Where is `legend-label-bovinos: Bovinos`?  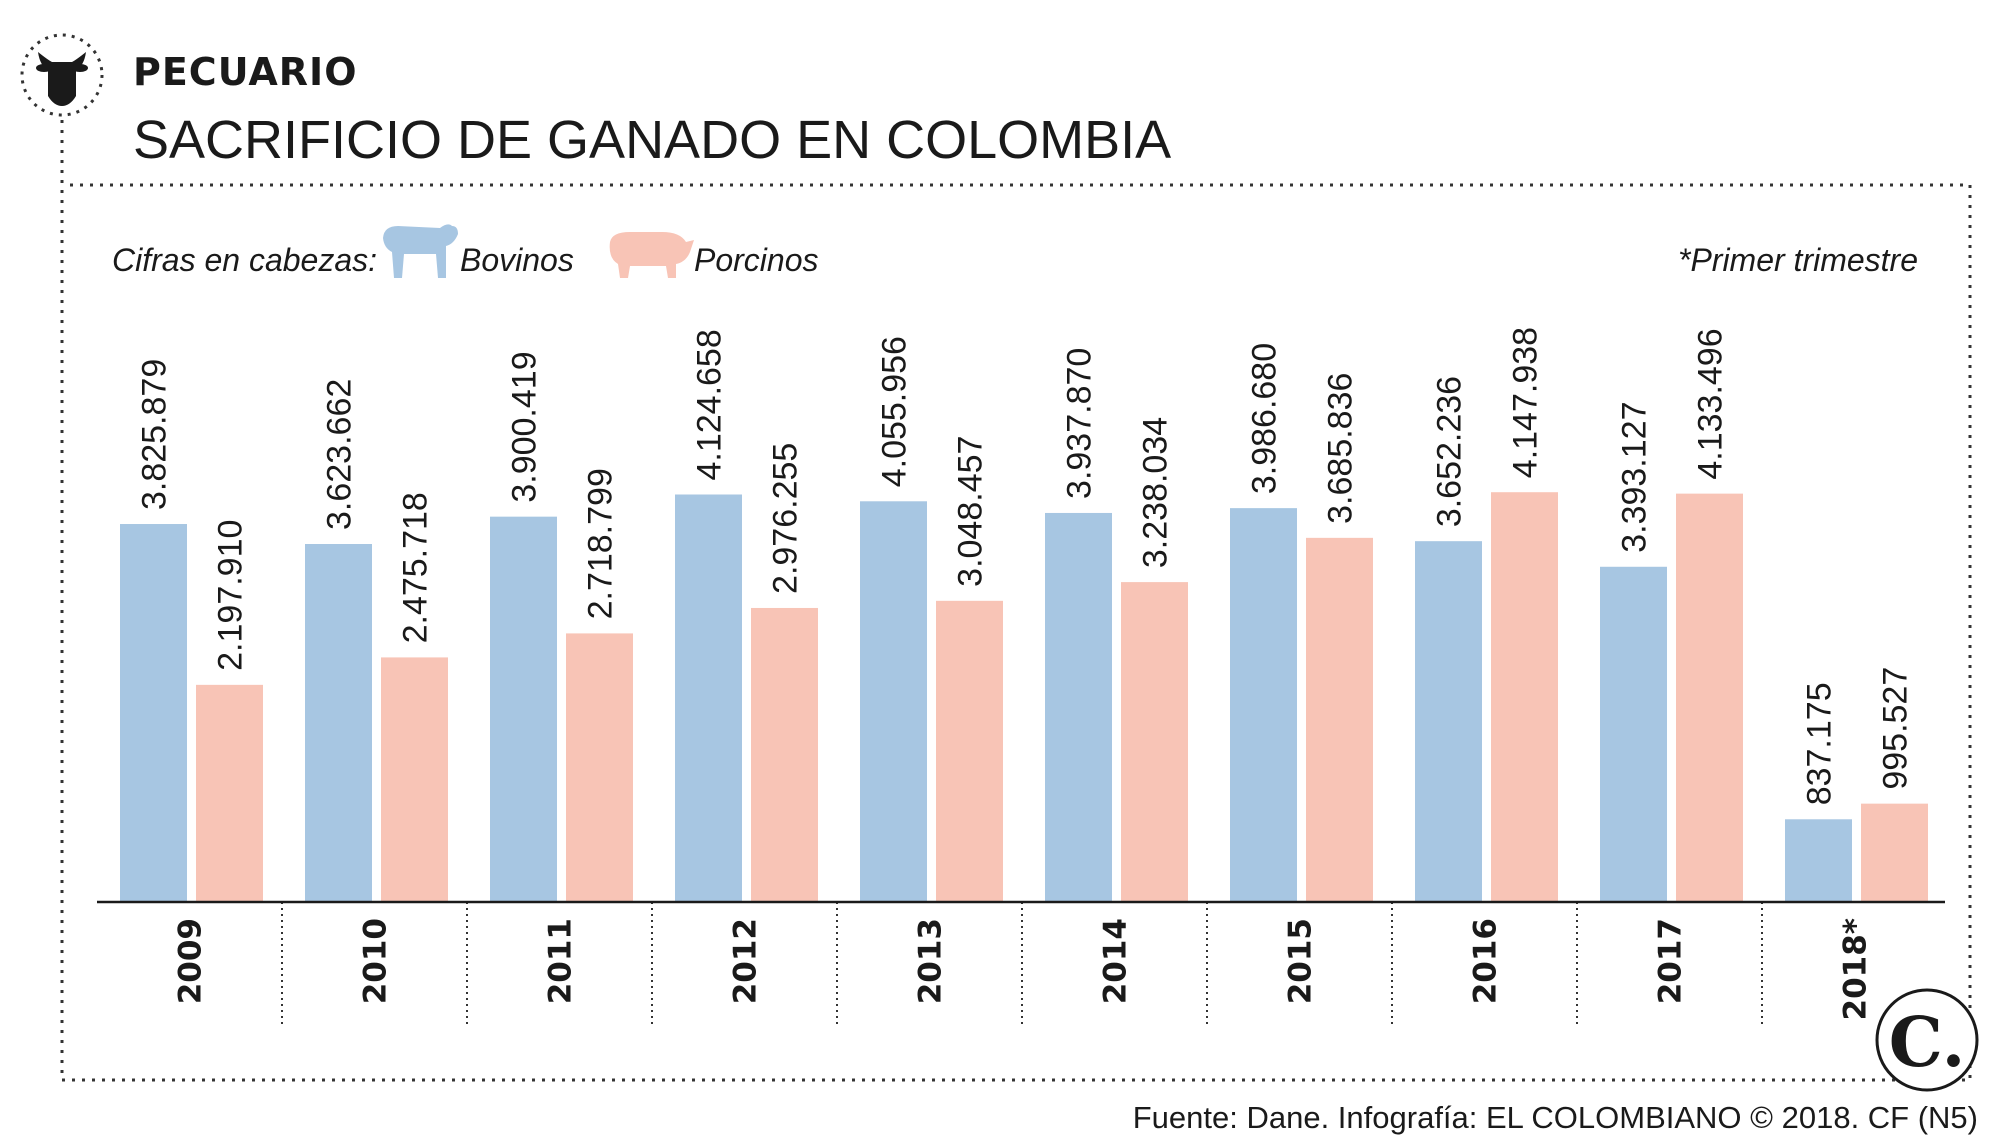
legend-label-bovinos: Bovinos is located at coordinates (517, 260).